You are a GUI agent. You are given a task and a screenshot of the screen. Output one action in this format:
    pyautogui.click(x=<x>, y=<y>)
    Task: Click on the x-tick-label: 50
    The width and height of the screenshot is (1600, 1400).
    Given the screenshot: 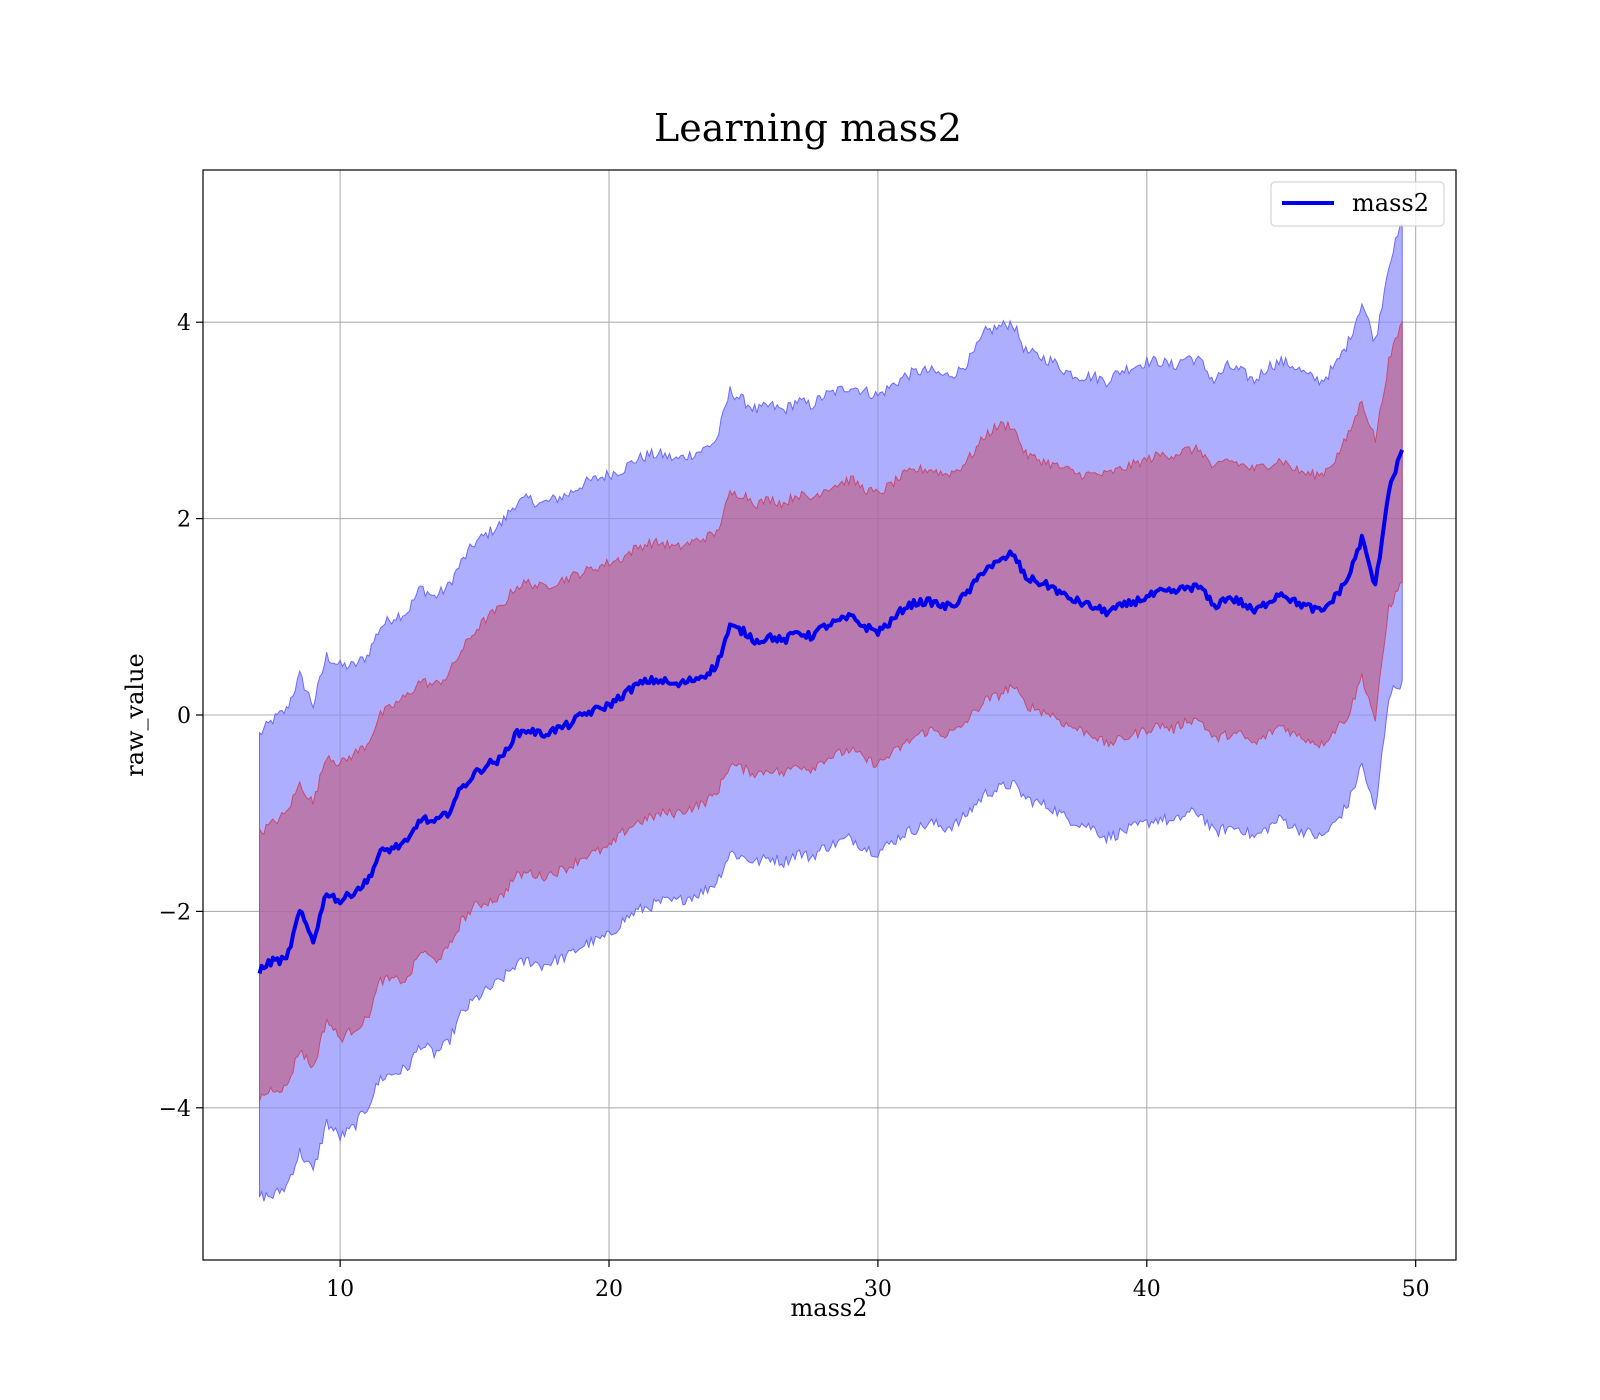 What is the action you would take?
    pyautogui.click(x=1416, y=1289)
    